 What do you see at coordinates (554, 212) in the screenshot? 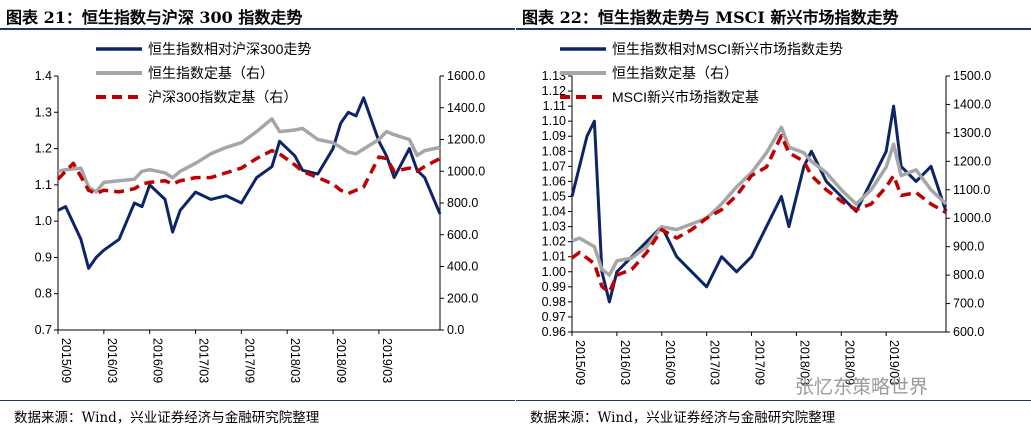
I see `y-left-tick-label: 1.04` at bounding box center [554, 212].